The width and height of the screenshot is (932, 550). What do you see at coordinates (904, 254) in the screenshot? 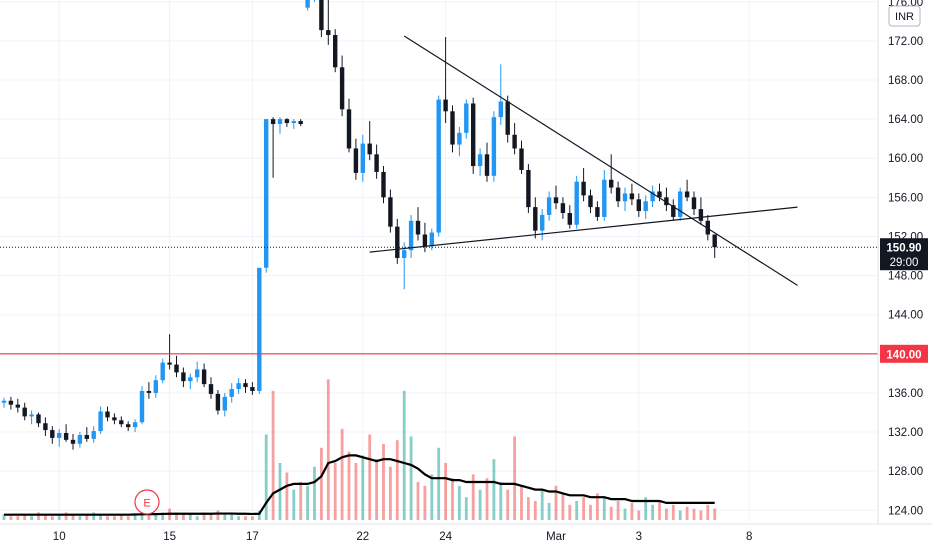
I see `last-price-badge` at bounding box center [904, 254].